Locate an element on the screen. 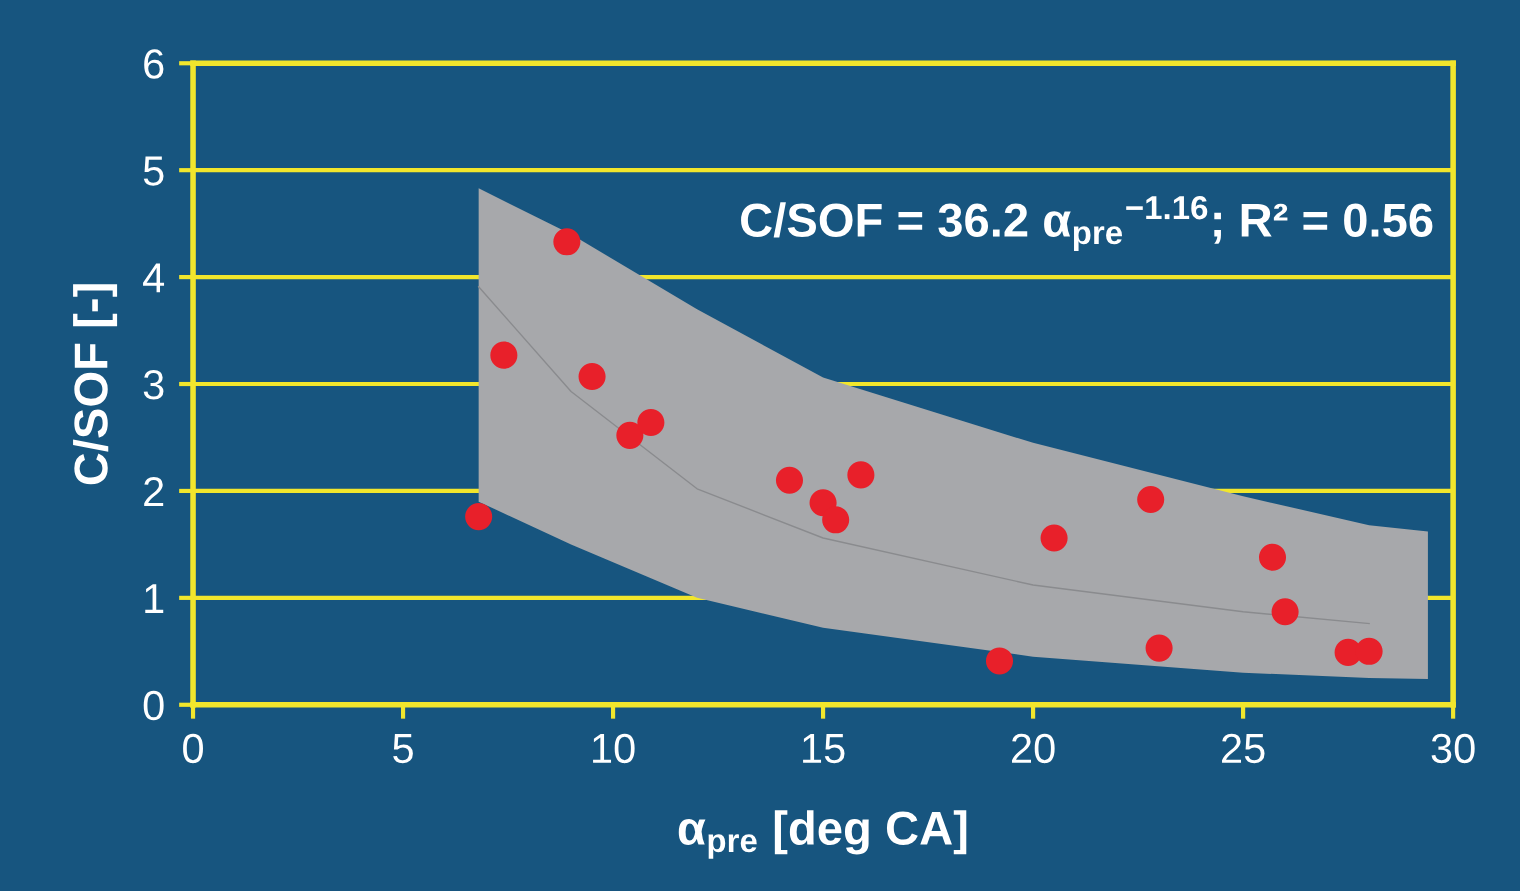 This screenshot has height=891, width=1520. x-tick-label: 25 is located at coordinates (1243, 748).